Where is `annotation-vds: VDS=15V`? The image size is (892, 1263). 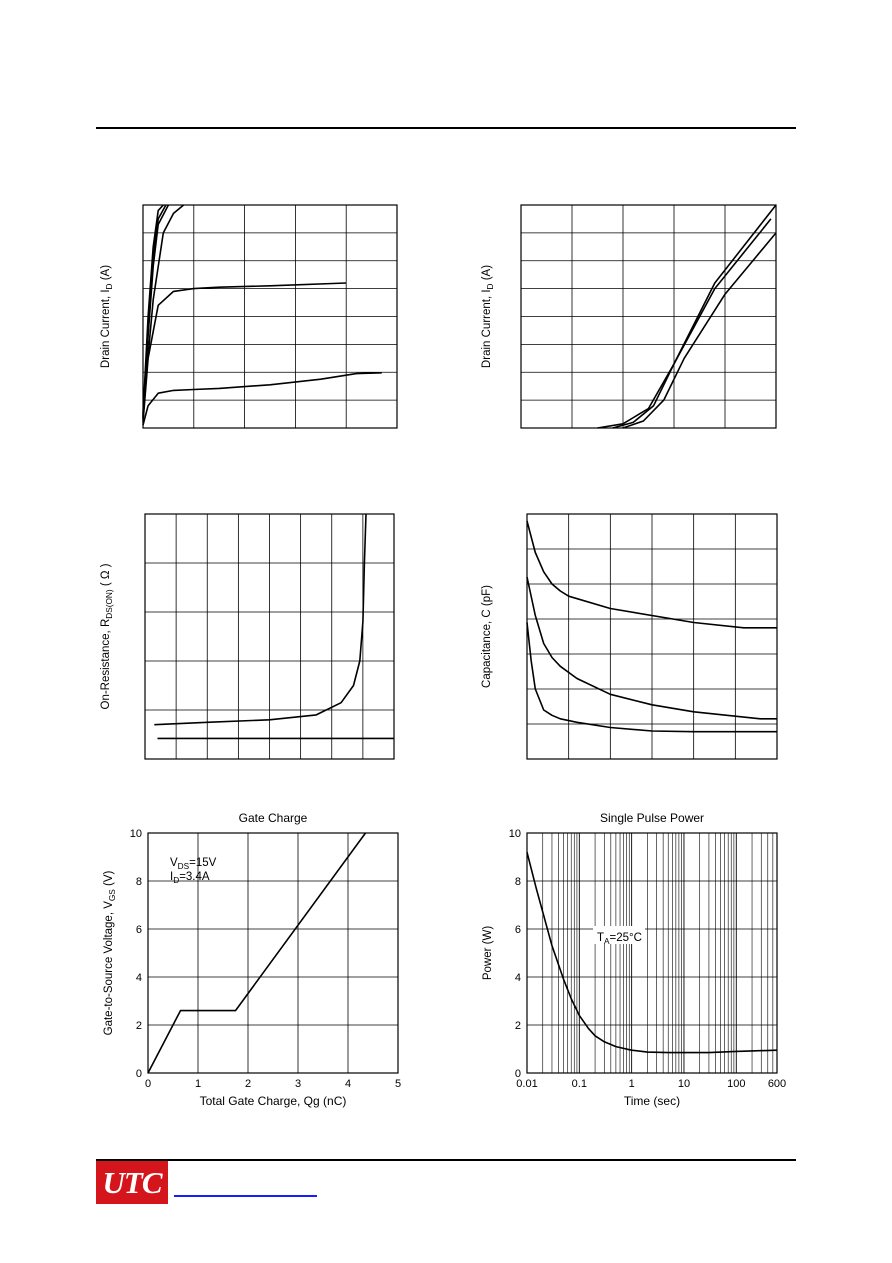 annotation-vds: VDS=15V is located at coordinates (193, 864).